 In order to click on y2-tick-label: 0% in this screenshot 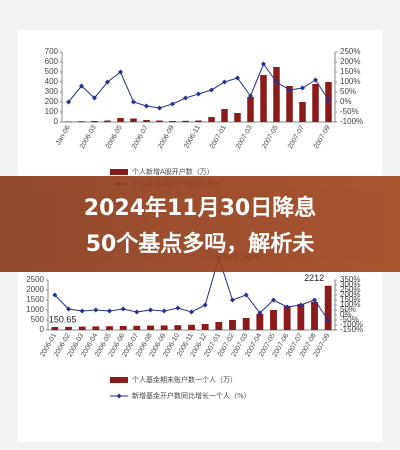, I will do `click(346, 314)`.